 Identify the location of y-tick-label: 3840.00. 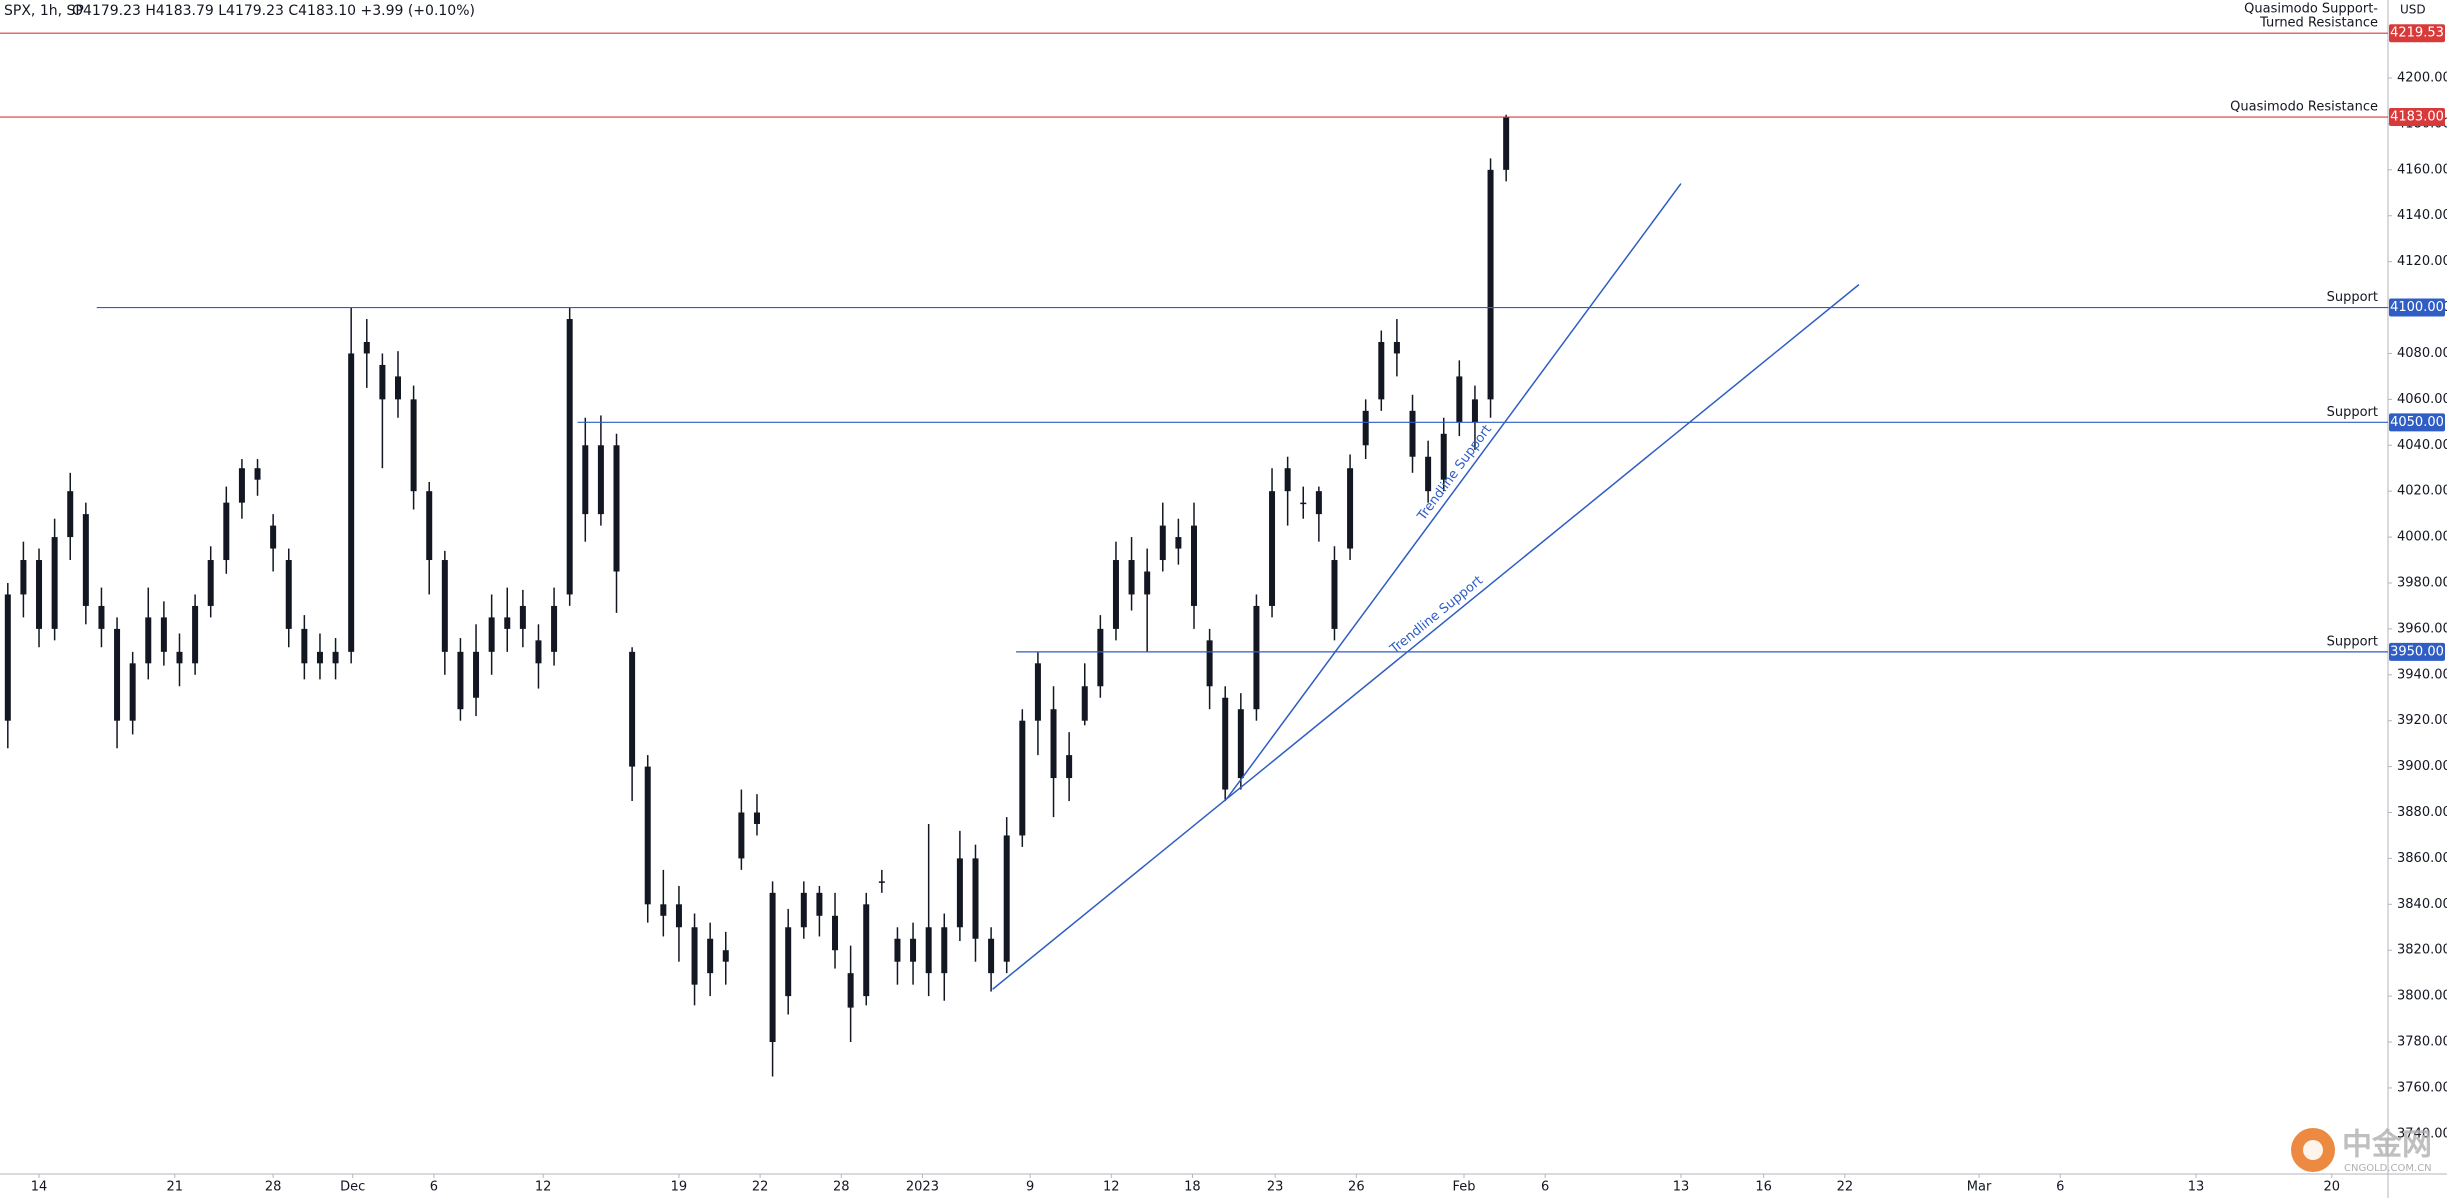
(2422, 904).